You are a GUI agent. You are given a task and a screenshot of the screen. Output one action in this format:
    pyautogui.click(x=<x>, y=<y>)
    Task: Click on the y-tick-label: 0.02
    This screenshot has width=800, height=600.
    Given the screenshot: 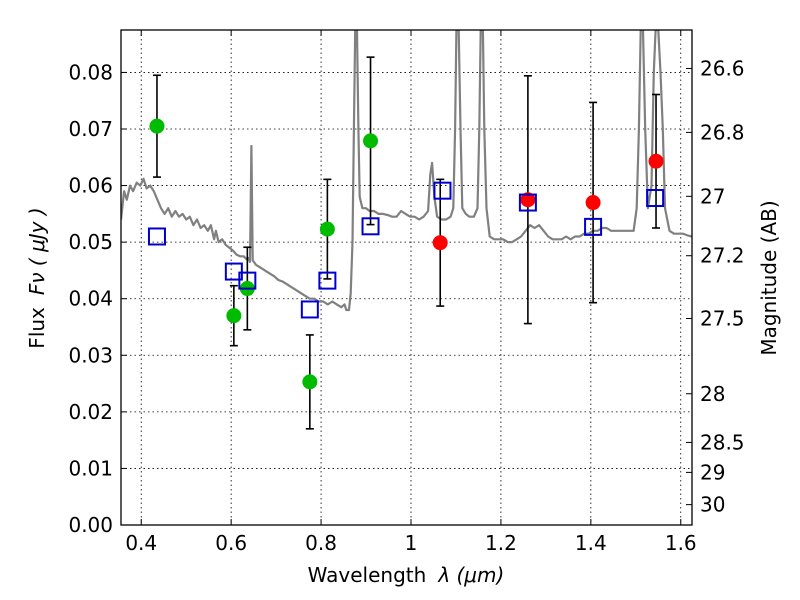 What is the action you would take?
    pyautogui.click(x=90, y=412)
    